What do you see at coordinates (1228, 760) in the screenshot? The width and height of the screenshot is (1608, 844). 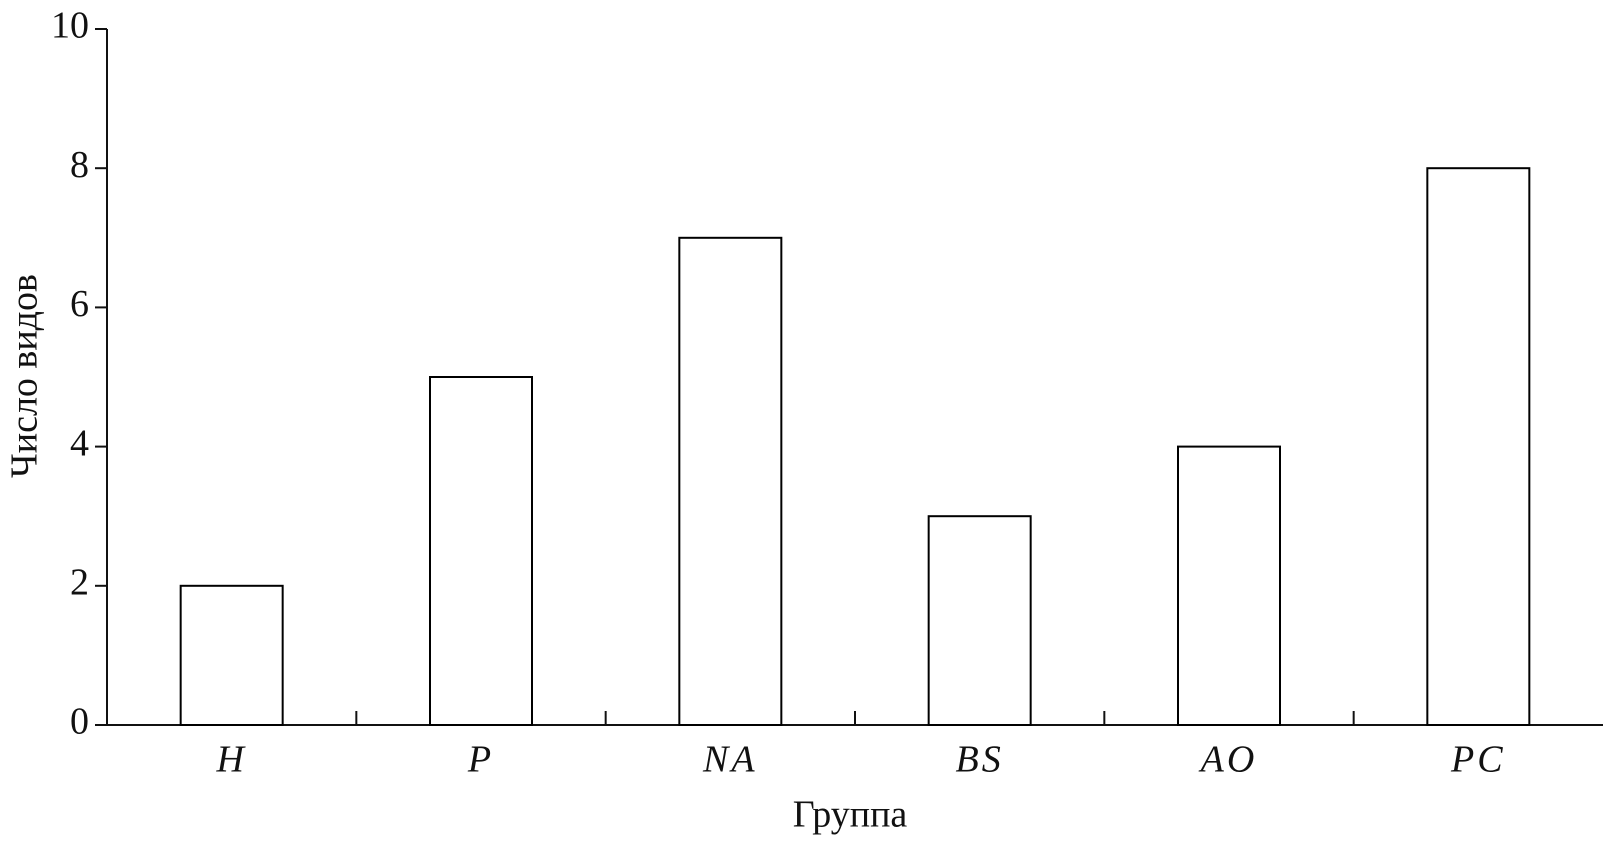 I see `x-tick-label: AO` at bounding box center [1228, 760].